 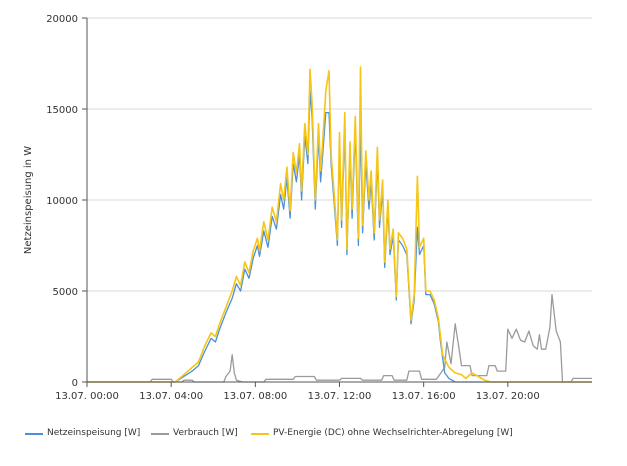 What do you see at coordinates (508, 396) in the screenshot?
I see `x-tick-label: 13.07. 20:00` at bounding box center [508, 396].